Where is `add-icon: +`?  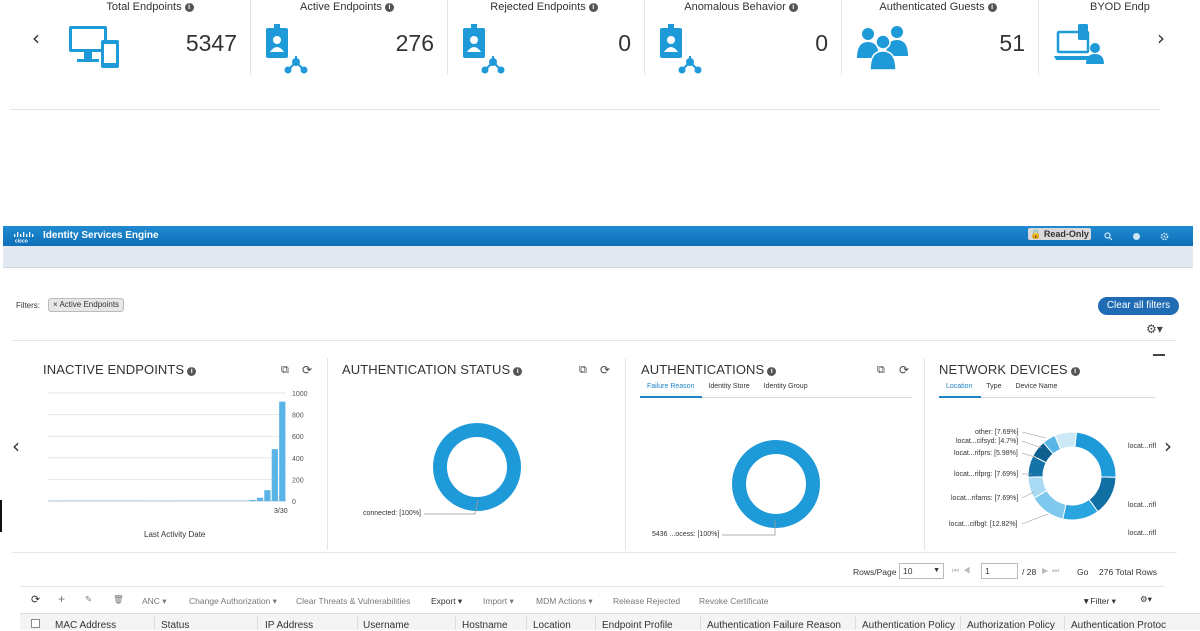 add-icon: + is located at coordinates (62, 599).